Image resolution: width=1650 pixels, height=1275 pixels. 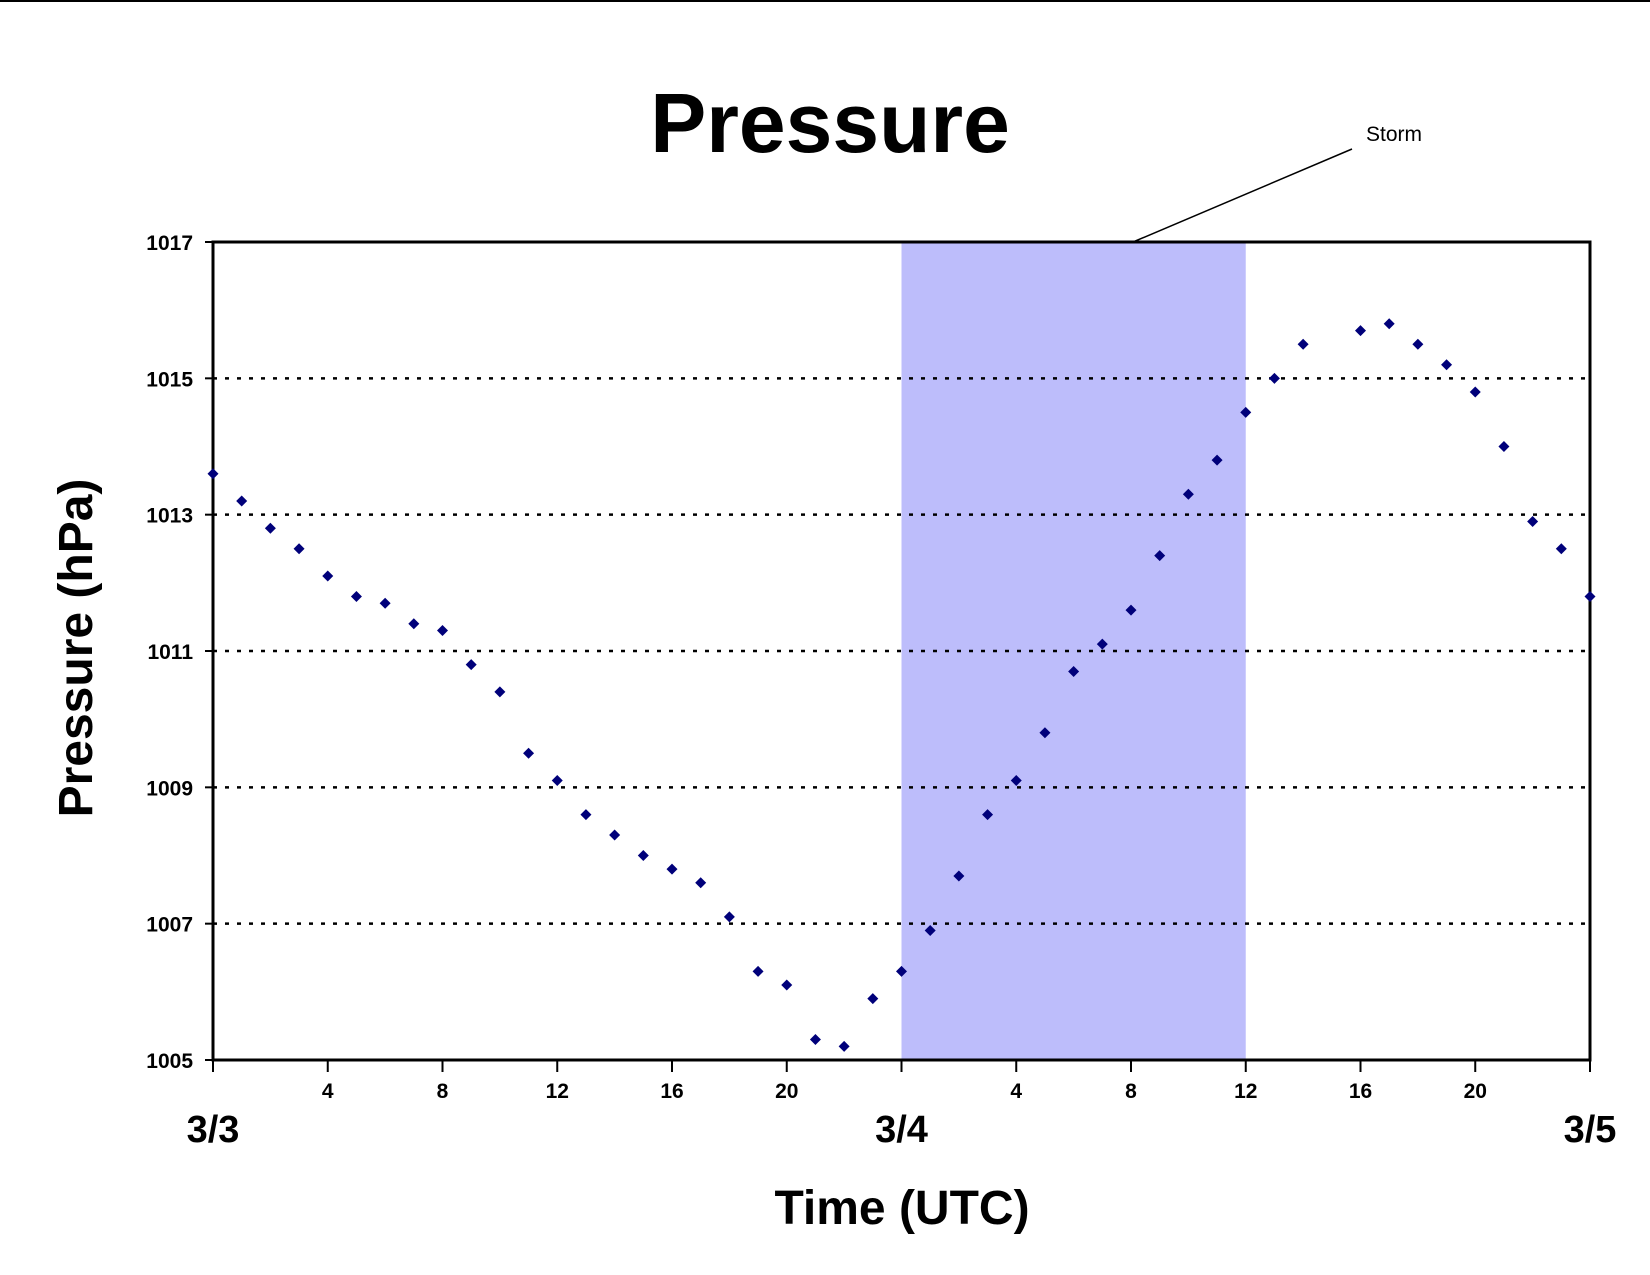 What do you see at coordinates (825, 1) in the screenshot?
I see `top-border-line` at bounding box center [825, 1].